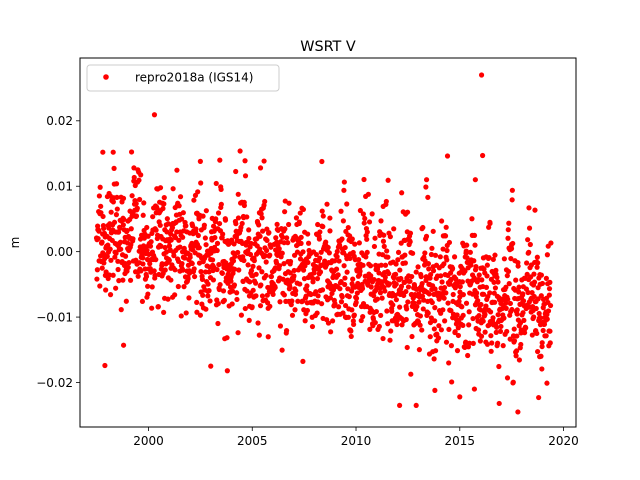 This screenshot has height=480, width=640. What do you see at coordinates (59, 121) in the screenshot?
I see `y-tick-label: 0.02` at bounding box center [59, 121].